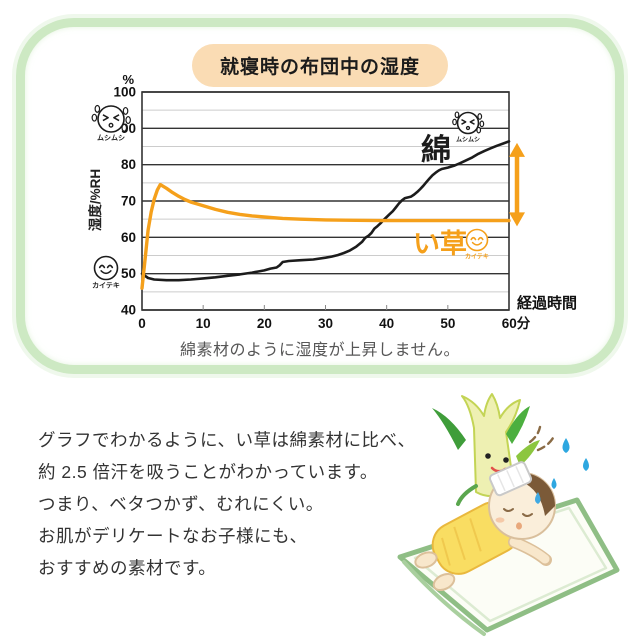 Image resolution: width=640 pixels, height=640 pixels. I want to click on description-line: おすすめの素材です。, so click(127, 568).